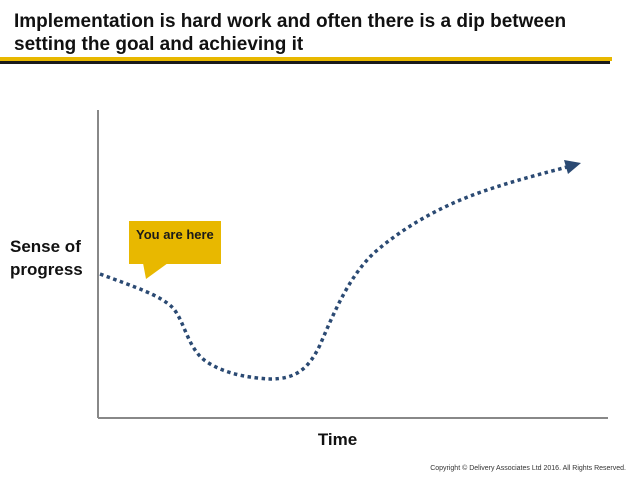 The height and width of the screenshot is (479, 638). Describe the element at coordinates (337, 439) in the screenshot. I see `x-axis-label: Time` at that location.